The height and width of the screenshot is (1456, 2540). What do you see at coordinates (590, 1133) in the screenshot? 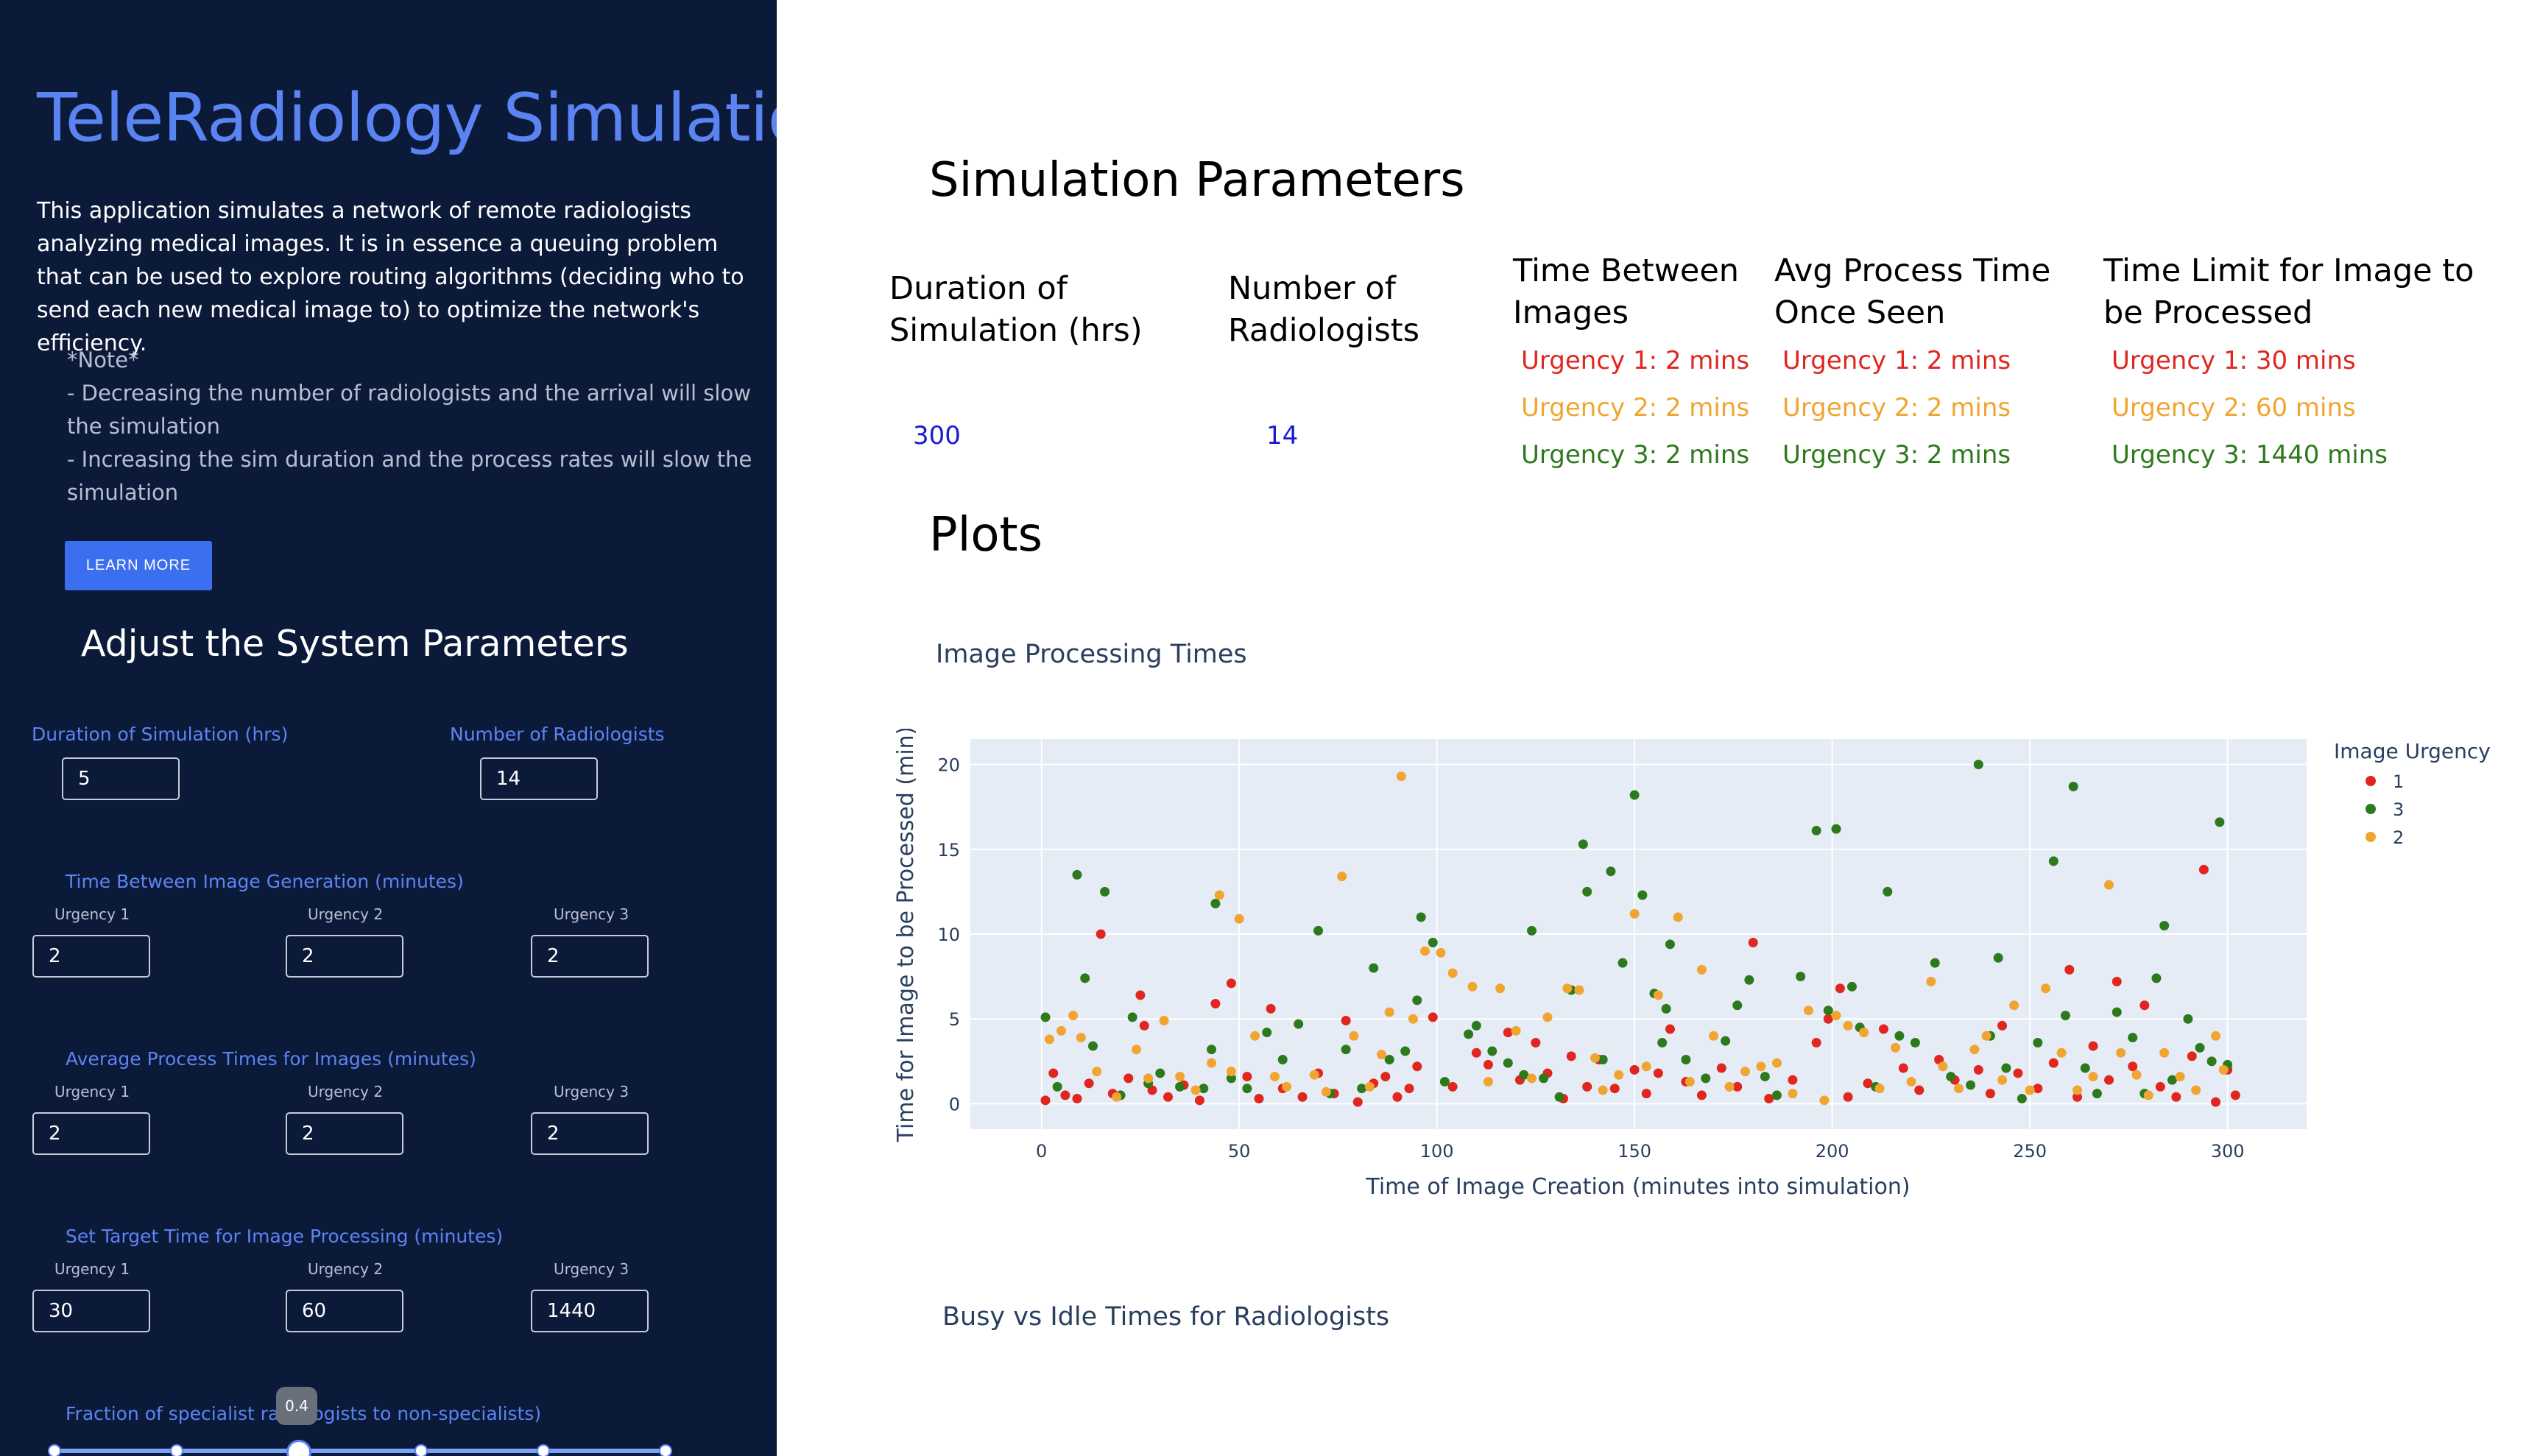
I see `process-urgency-3-input: 2` at bounding box center [590, 1133].